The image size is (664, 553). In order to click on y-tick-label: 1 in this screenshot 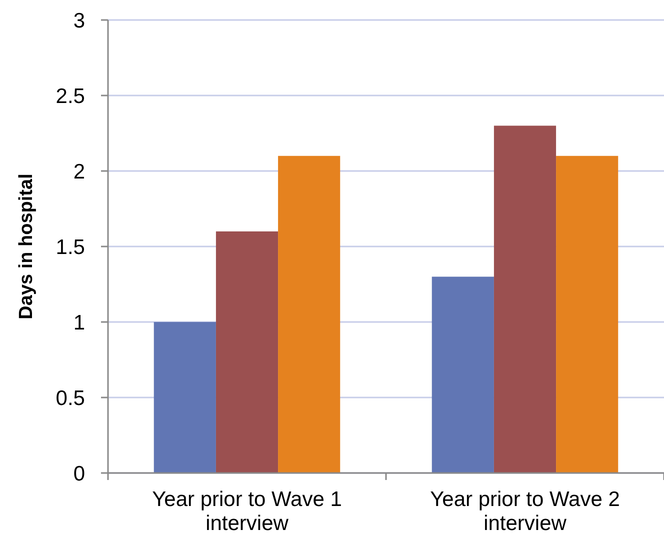, I will do `click(79, 322)`.